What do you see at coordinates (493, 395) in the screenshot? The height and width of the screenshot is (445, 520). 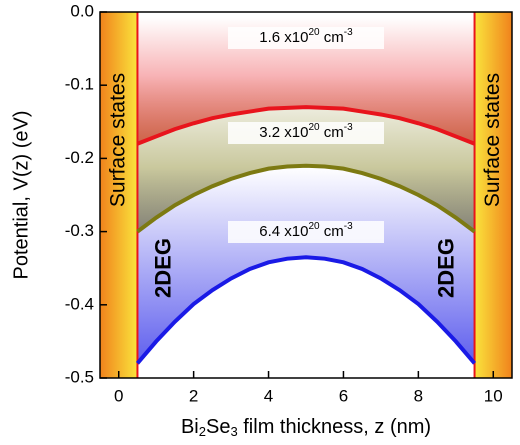 I see `x-tick-label: 10` at bounding box center [493, 395].